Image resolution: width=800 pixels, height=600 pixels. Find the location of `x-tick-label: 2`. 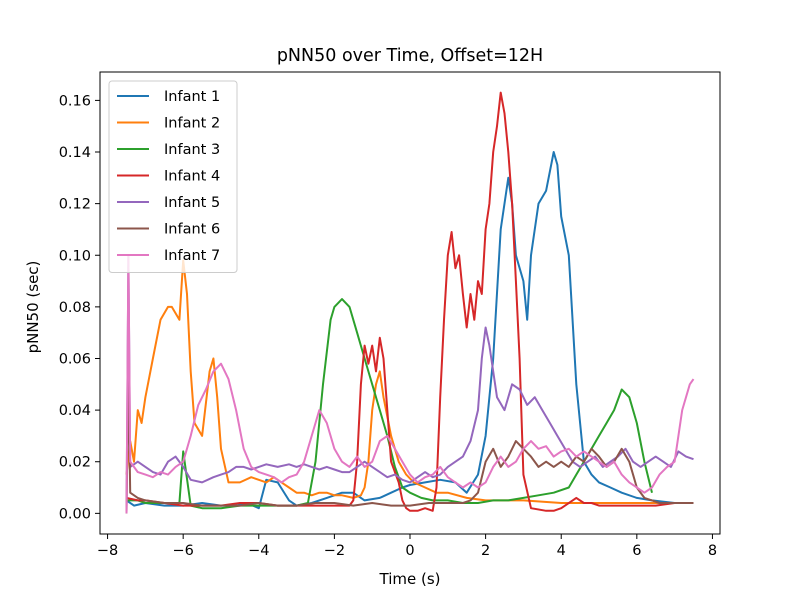

x-tick-label: 2 is located at coordinates (485, 551).